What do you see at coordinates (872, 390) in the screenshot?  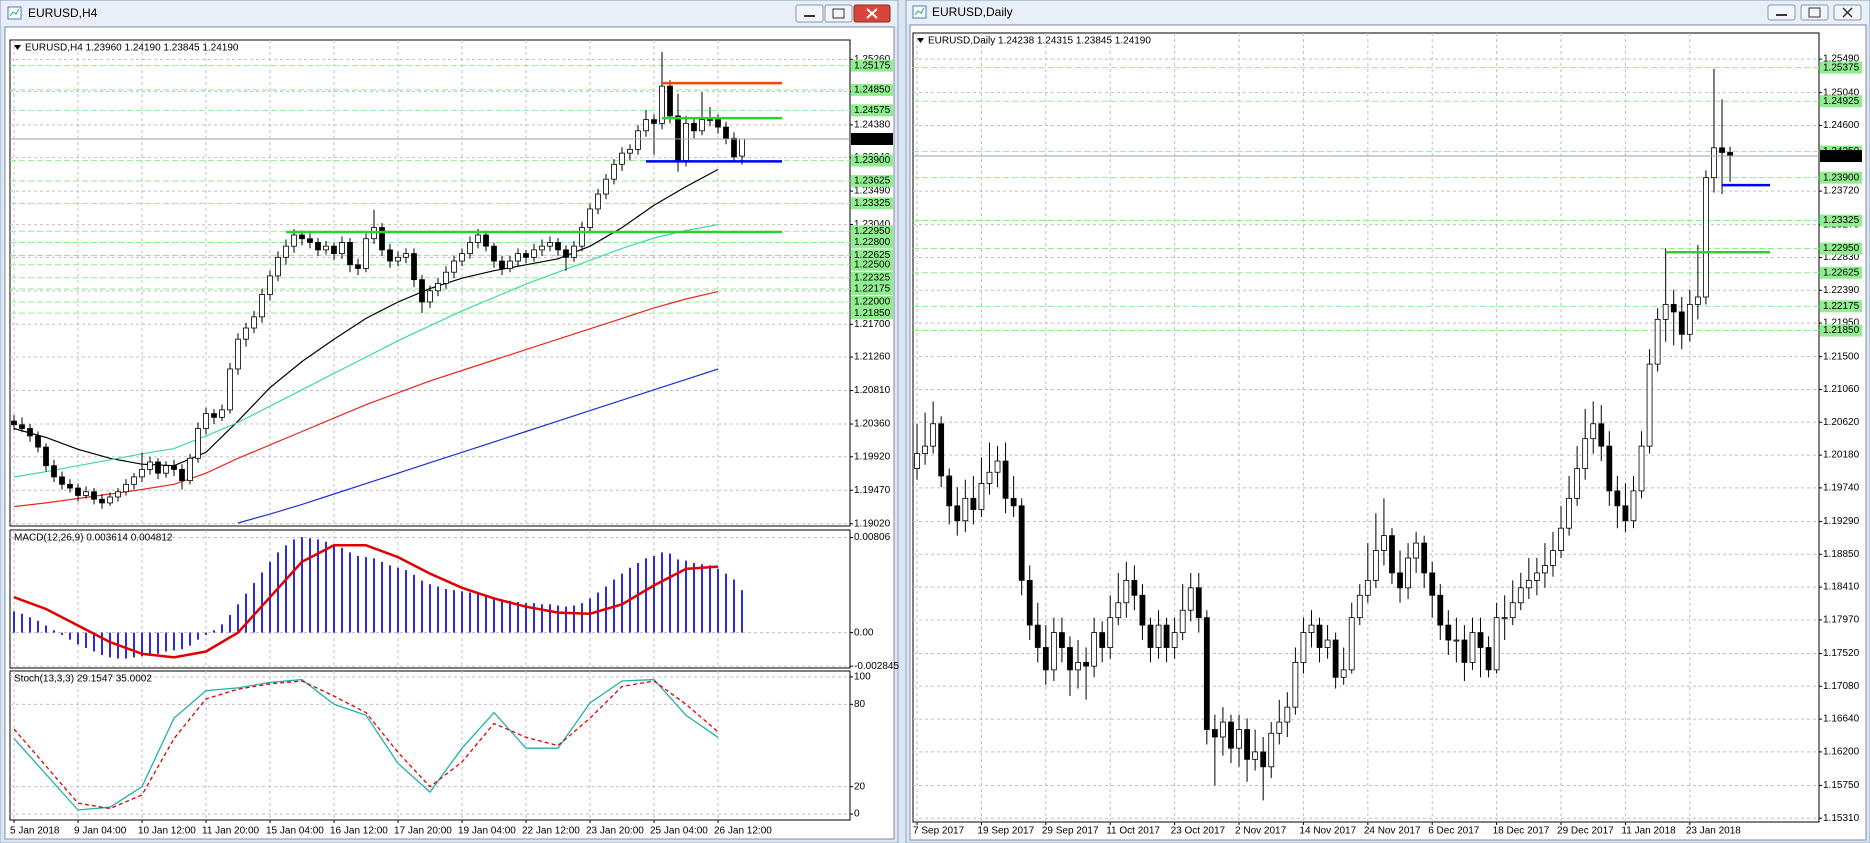 I see `y-tick-label: 1.20810` at bounding box center [872, 390].